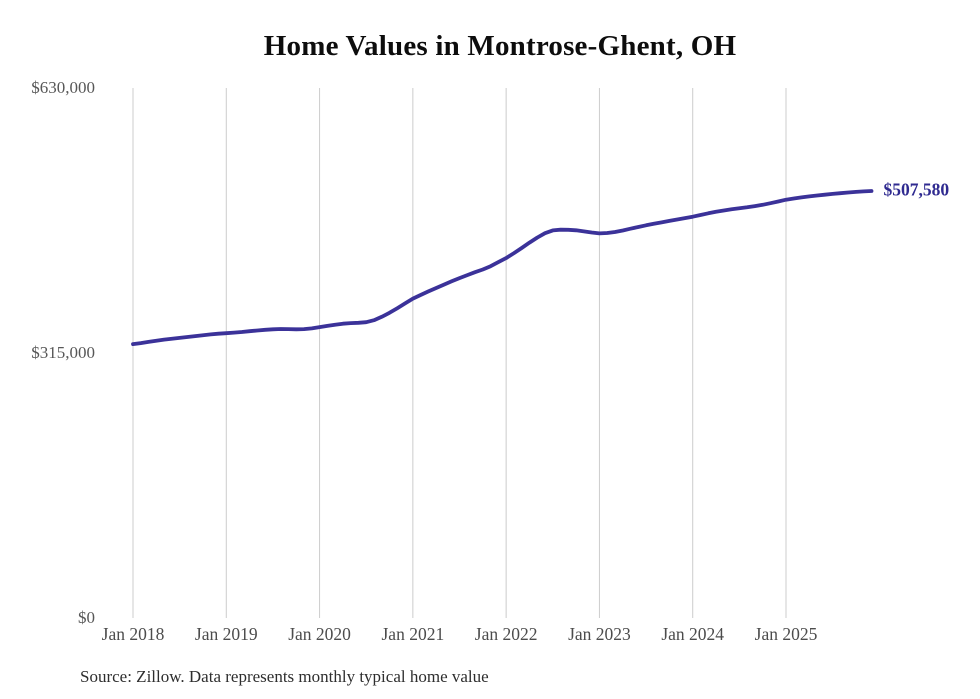 Image resolution: width=980 pixels, height=699 pixels. Describe the element at coordinates (786, 634) in the screenshot. I see `x-tick-label: Jan 2025` at that location.